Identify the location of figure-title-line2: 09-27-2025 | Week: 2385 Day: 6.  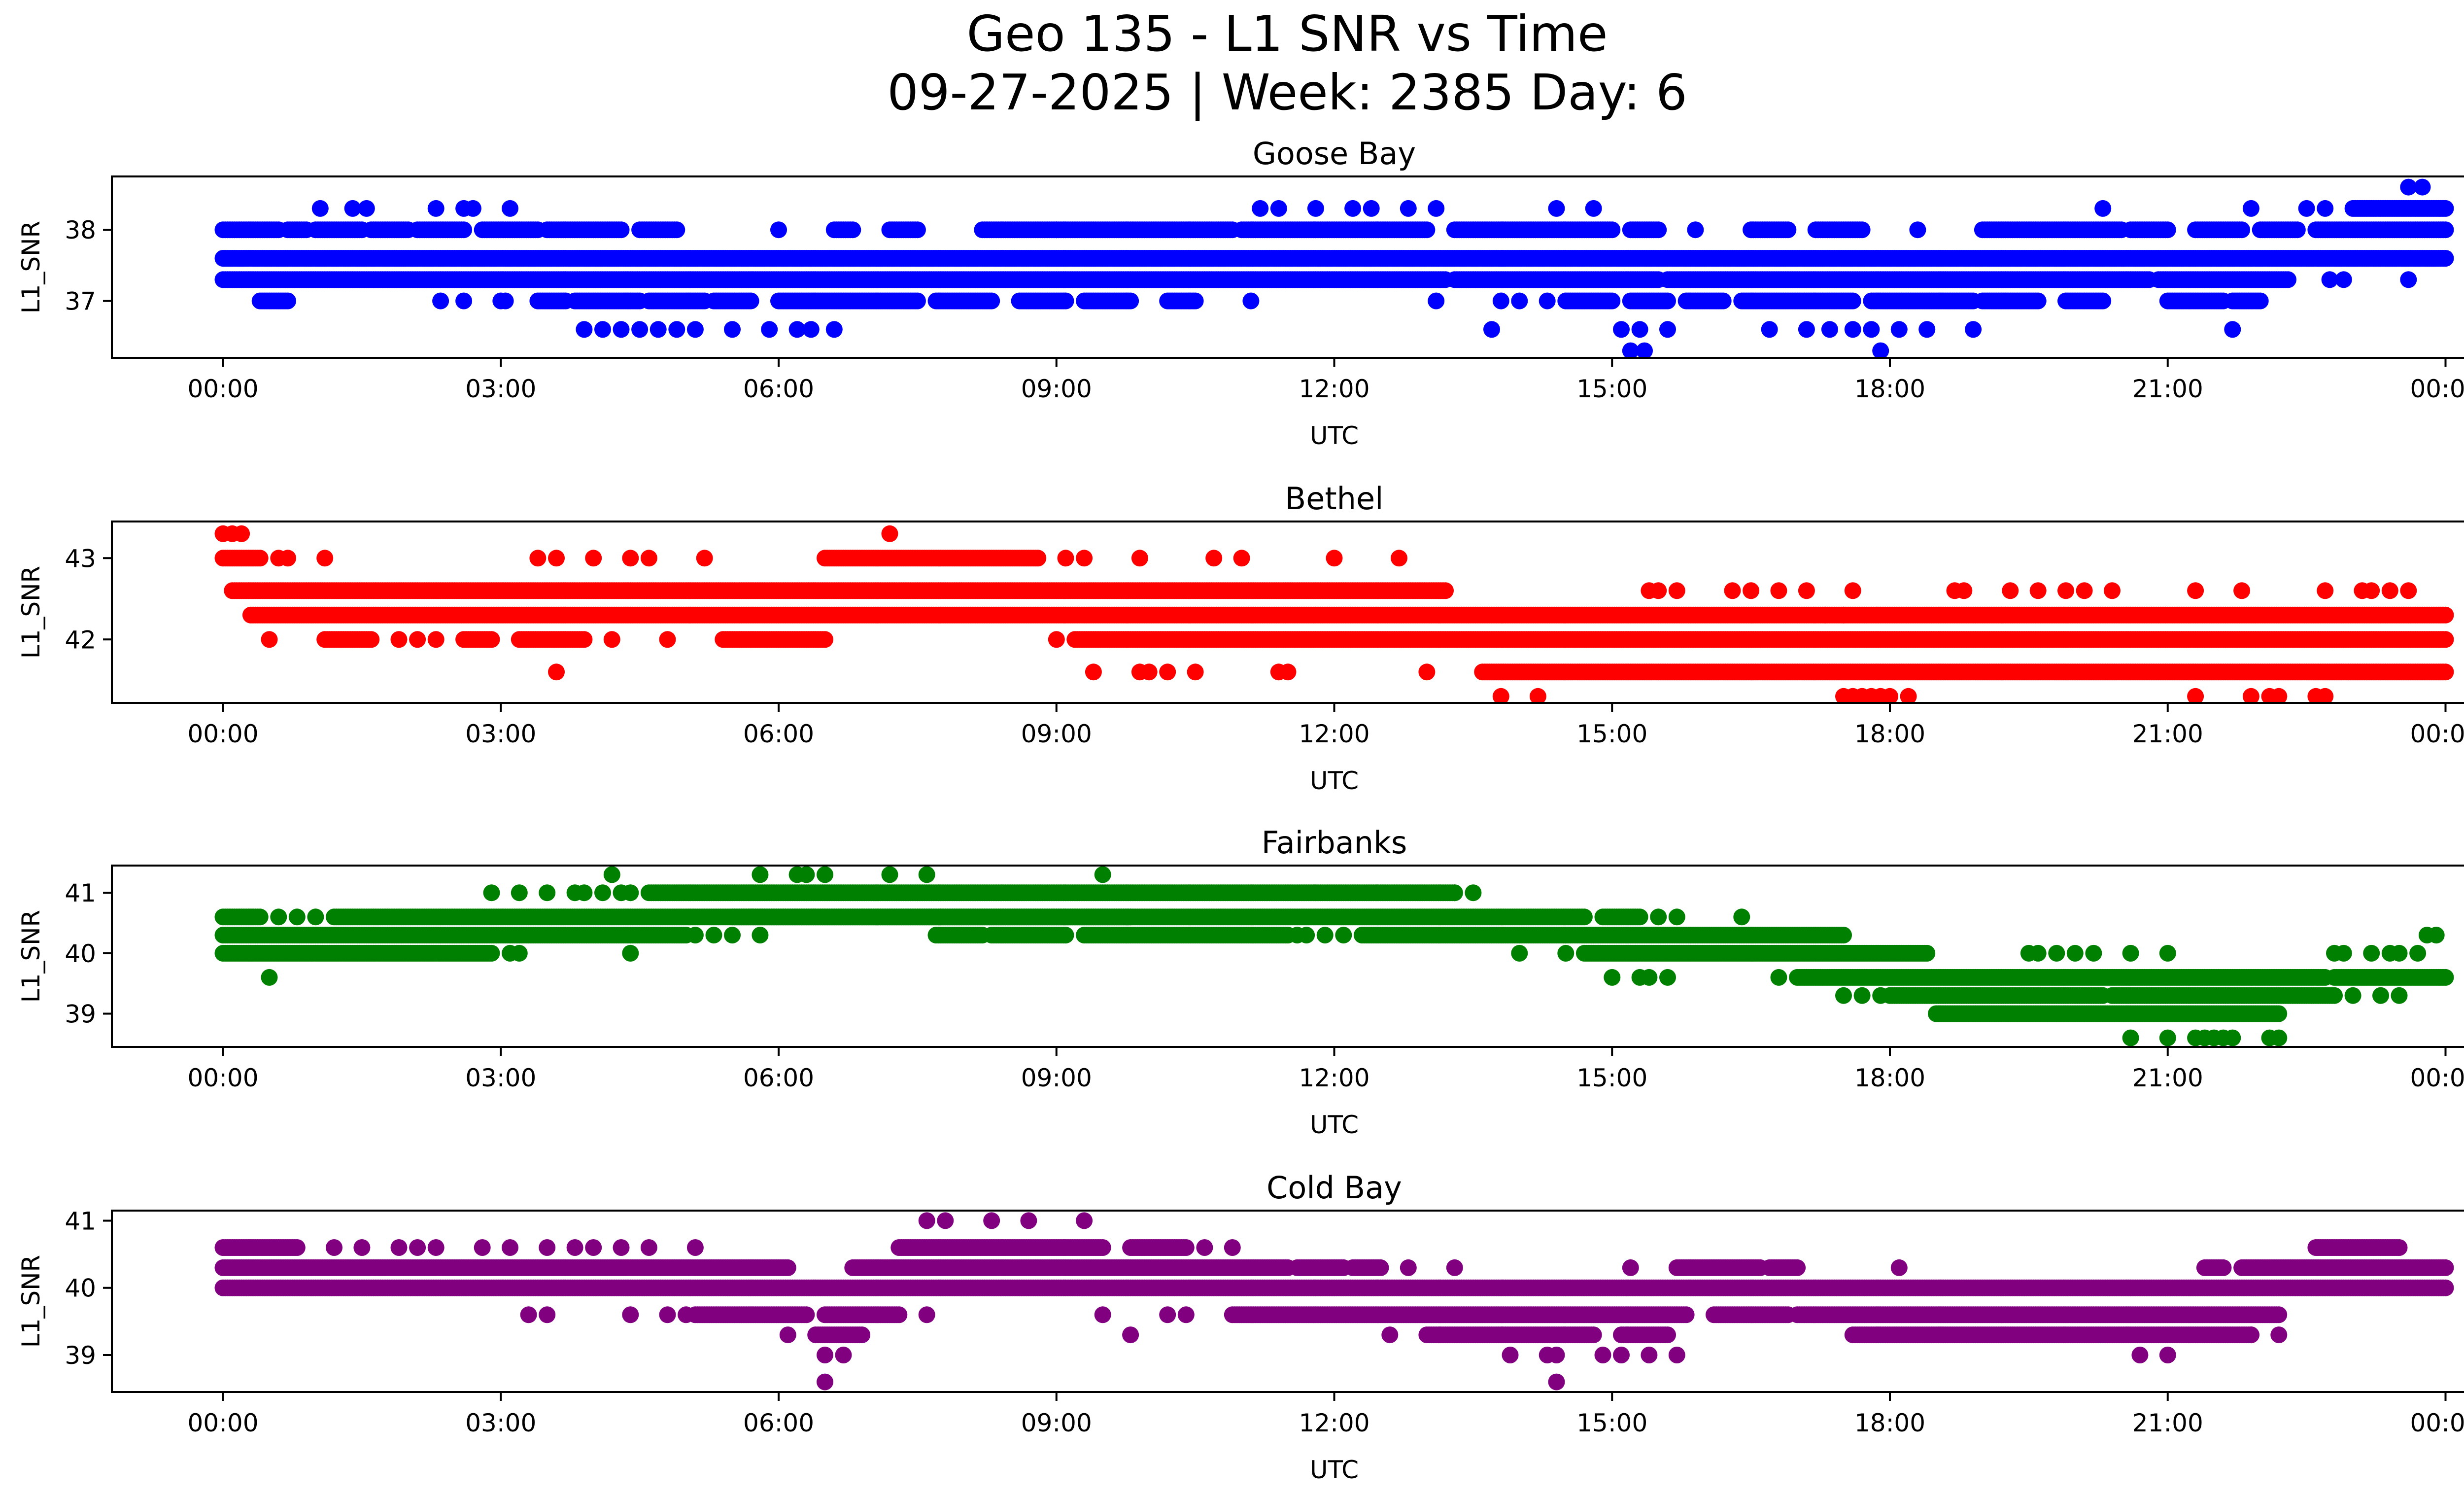
(1287, 92).